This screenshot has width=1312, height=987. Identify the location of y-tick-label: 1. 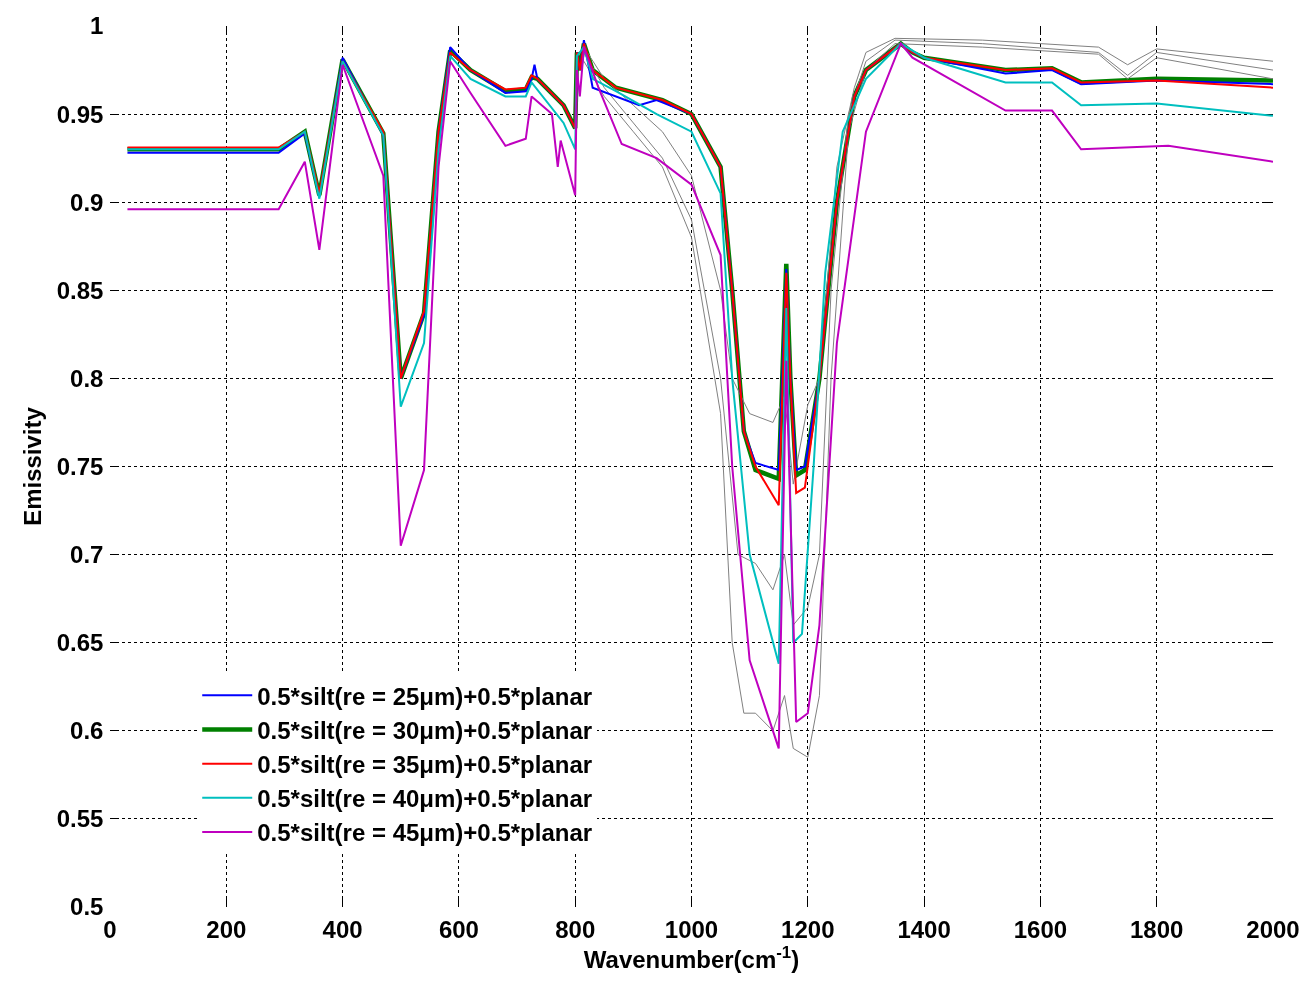
(97, 26).